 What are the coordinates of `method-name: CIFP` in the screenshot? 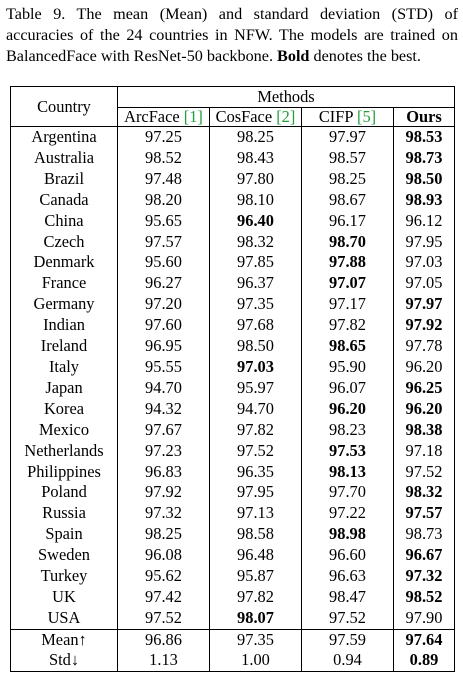 It's located at (335, 116).